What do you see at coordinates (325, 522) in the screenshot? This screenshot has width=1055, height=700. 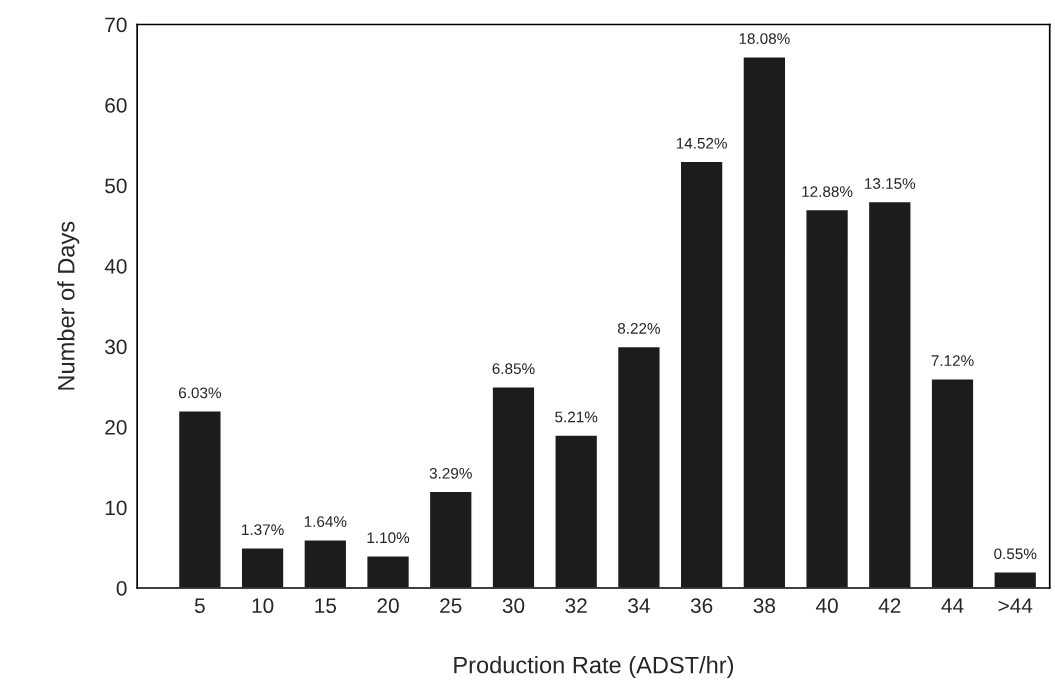 I see `annotation: 1.64%` at bounding box center [325, 522].